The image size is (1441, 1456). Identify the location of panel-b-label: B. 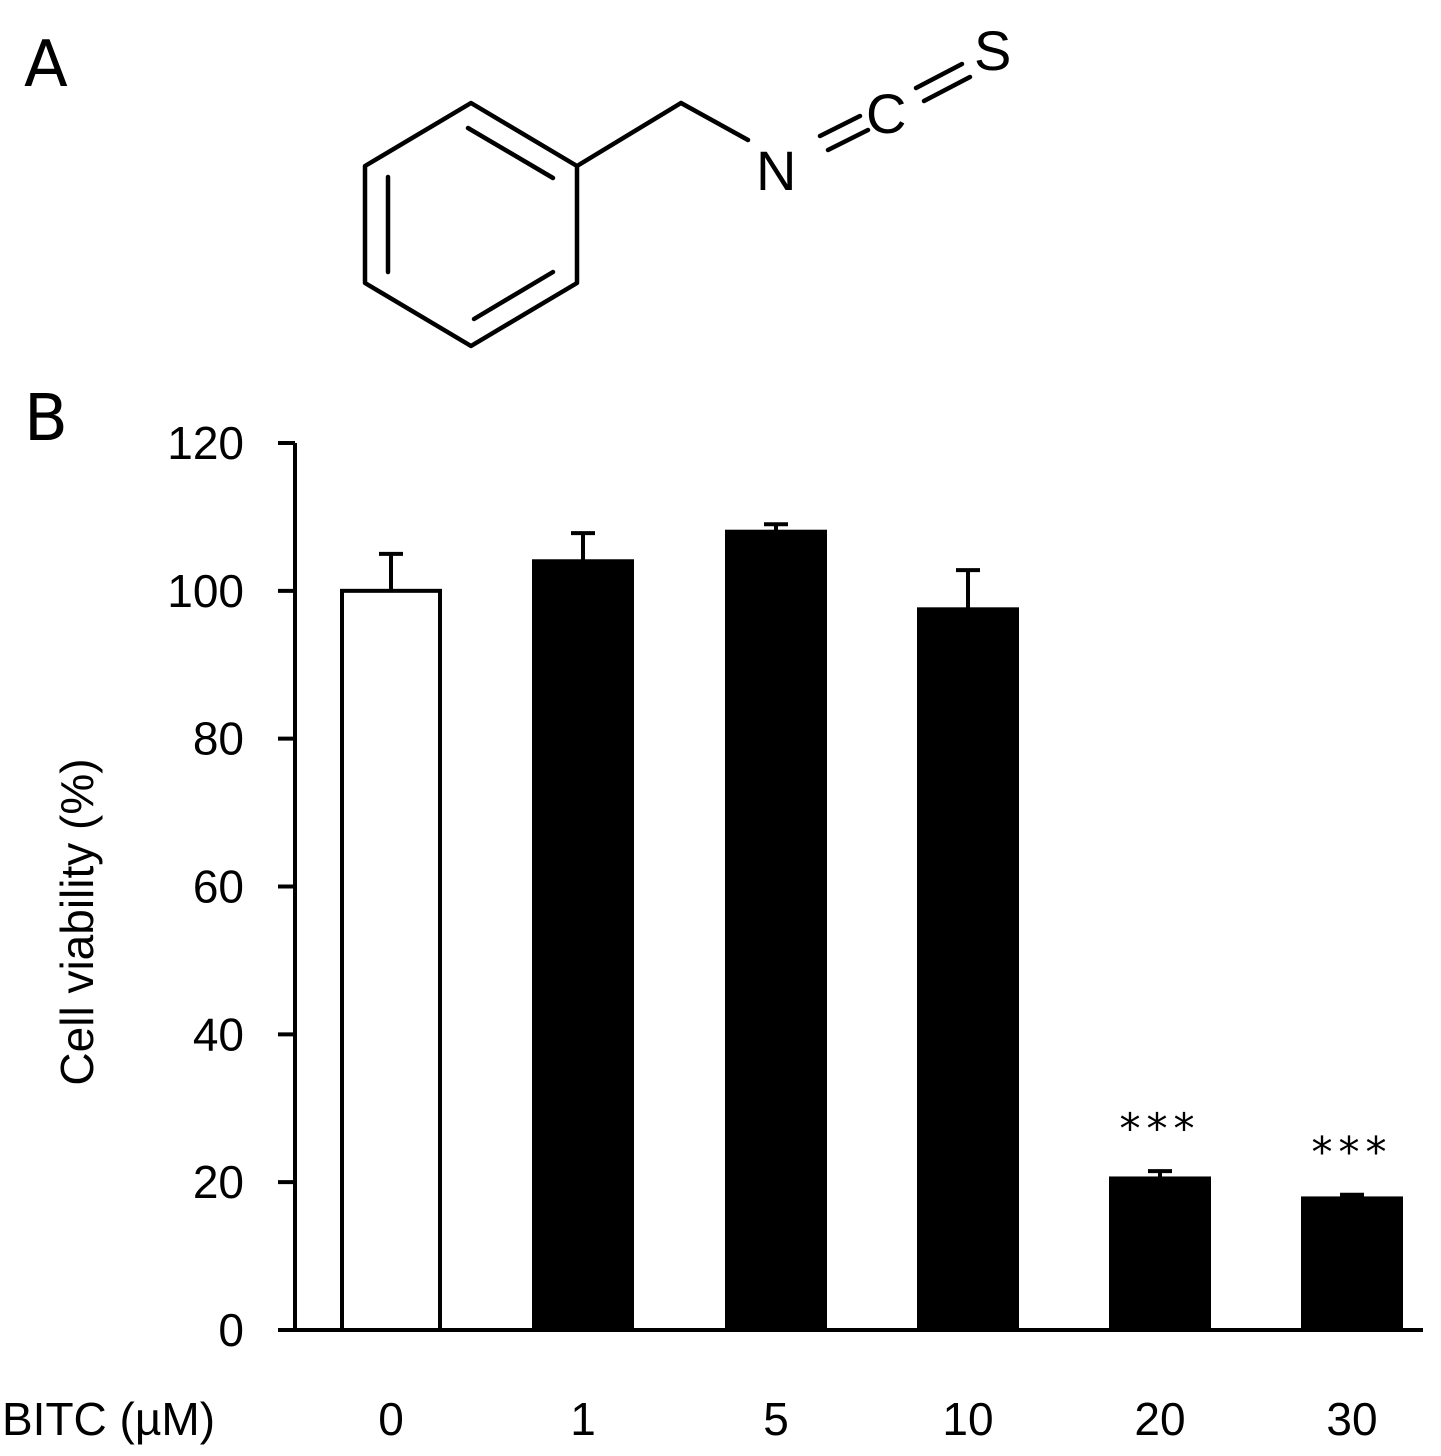
(46, 419).